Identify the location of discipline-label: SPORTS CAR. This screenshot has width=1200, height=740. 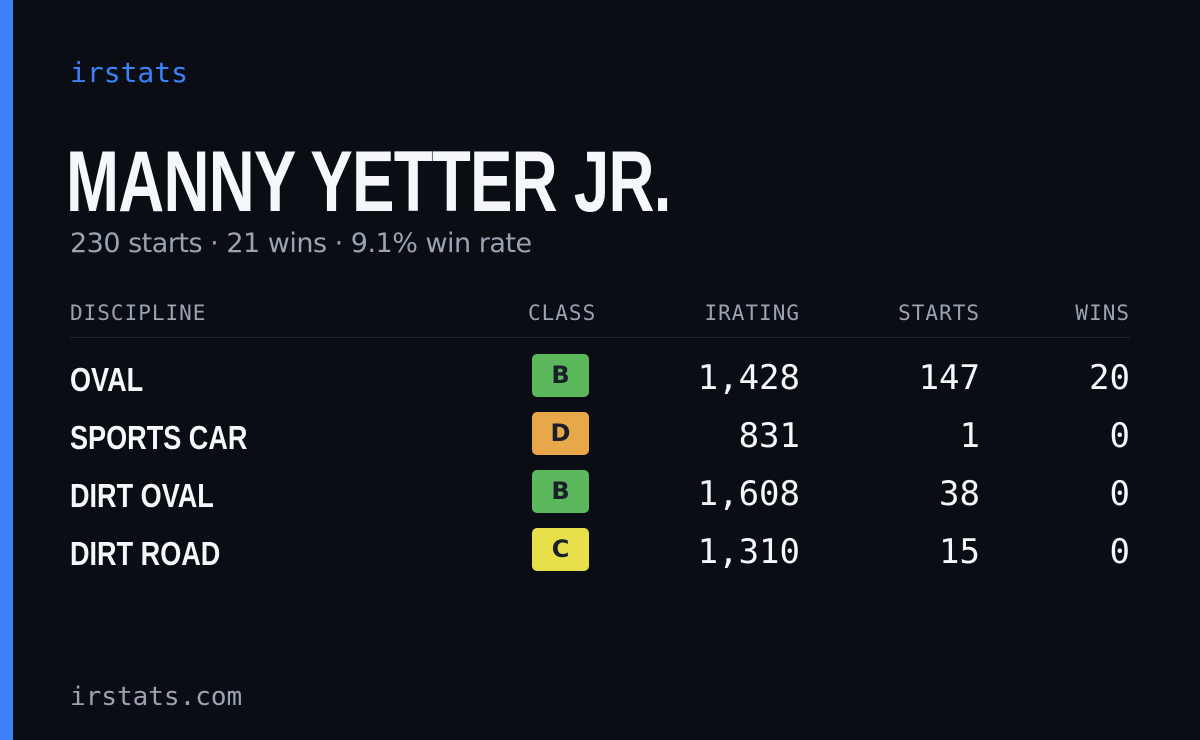
(159, 437).